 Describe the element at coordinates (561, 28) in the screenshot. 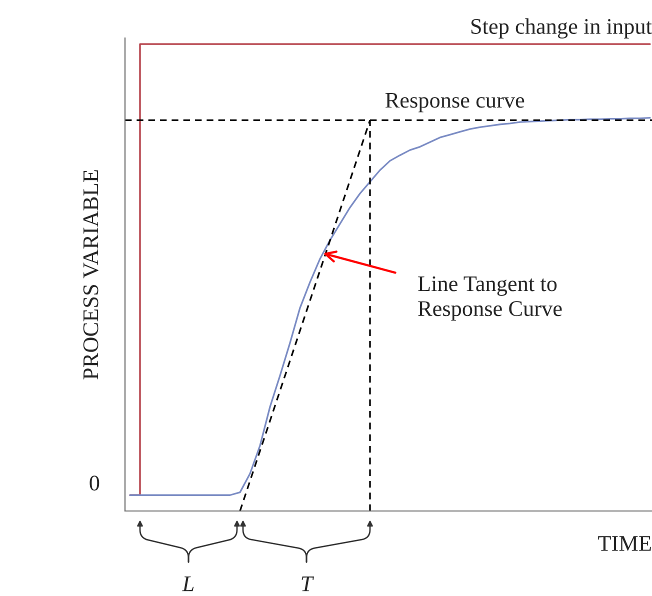

I see `series-label: Step change in input` at that location.